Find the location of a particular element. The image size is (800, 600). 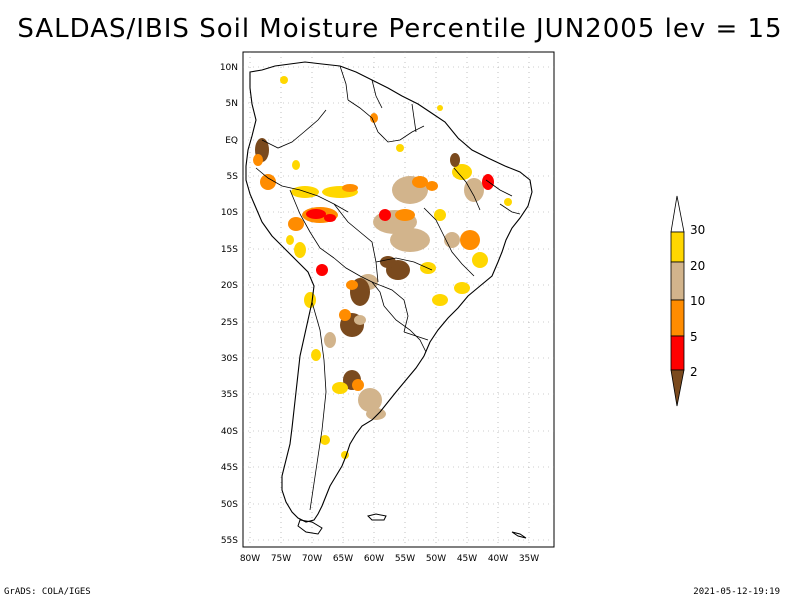

colorbar-label-5: 5 is located at coordinates (694, 337).